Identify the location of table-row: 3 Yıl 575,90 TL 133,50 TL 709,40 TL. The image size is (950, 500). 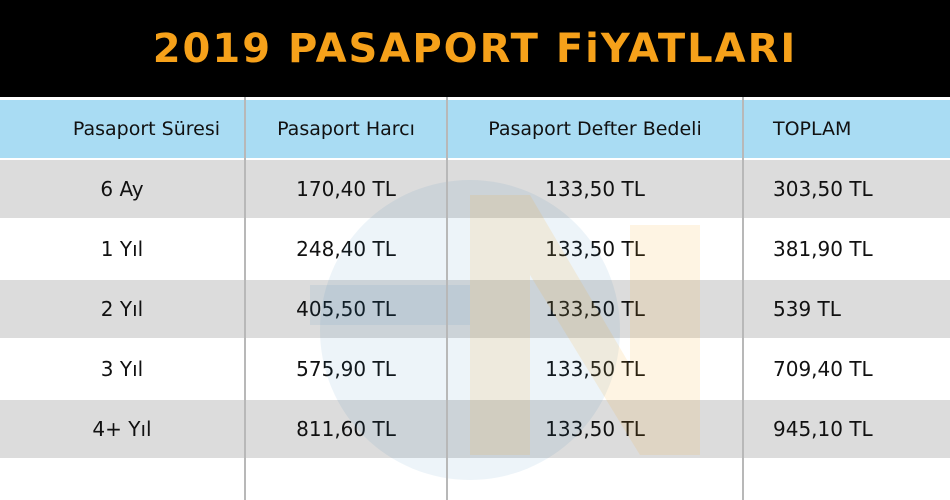
(475, 369).